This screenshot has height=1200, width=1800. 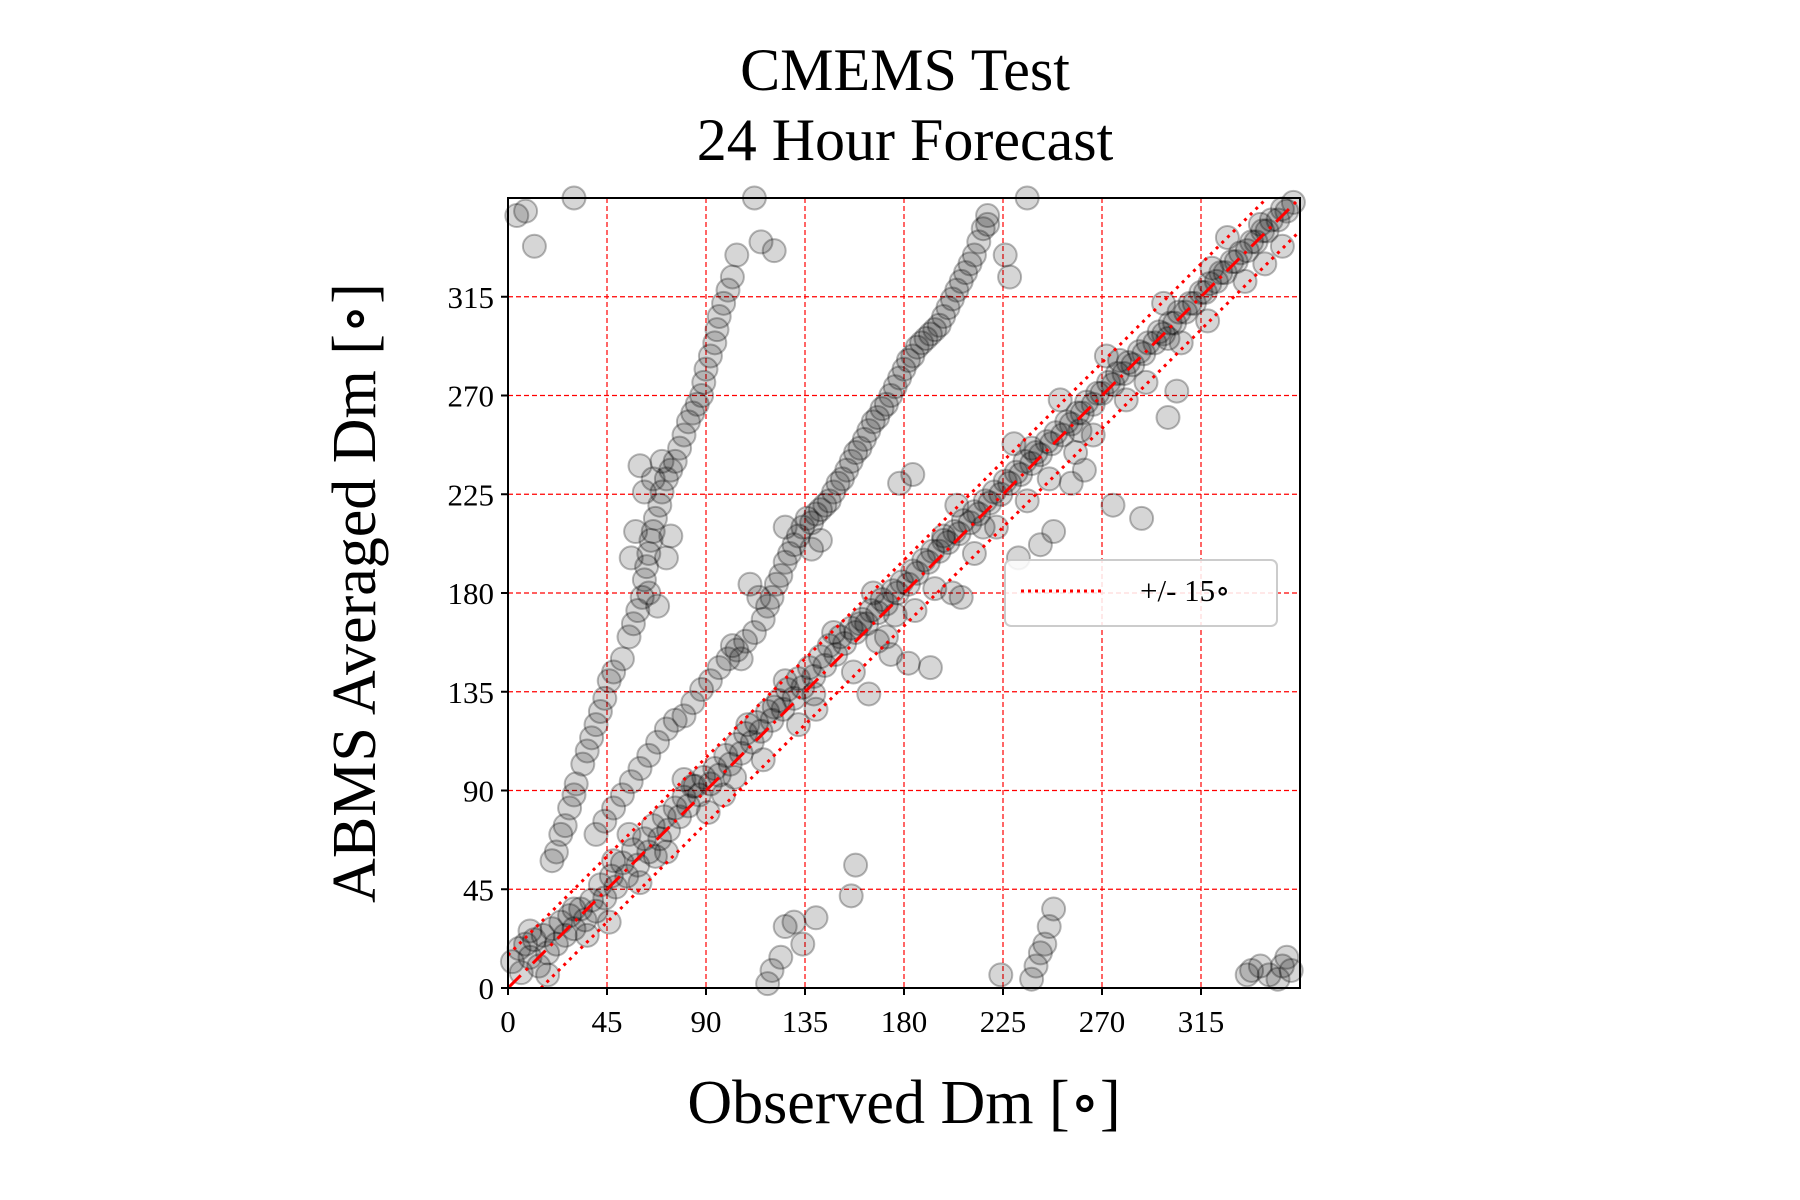 I want to click on x-tick-label: 180, so click(x=904, y=1021).